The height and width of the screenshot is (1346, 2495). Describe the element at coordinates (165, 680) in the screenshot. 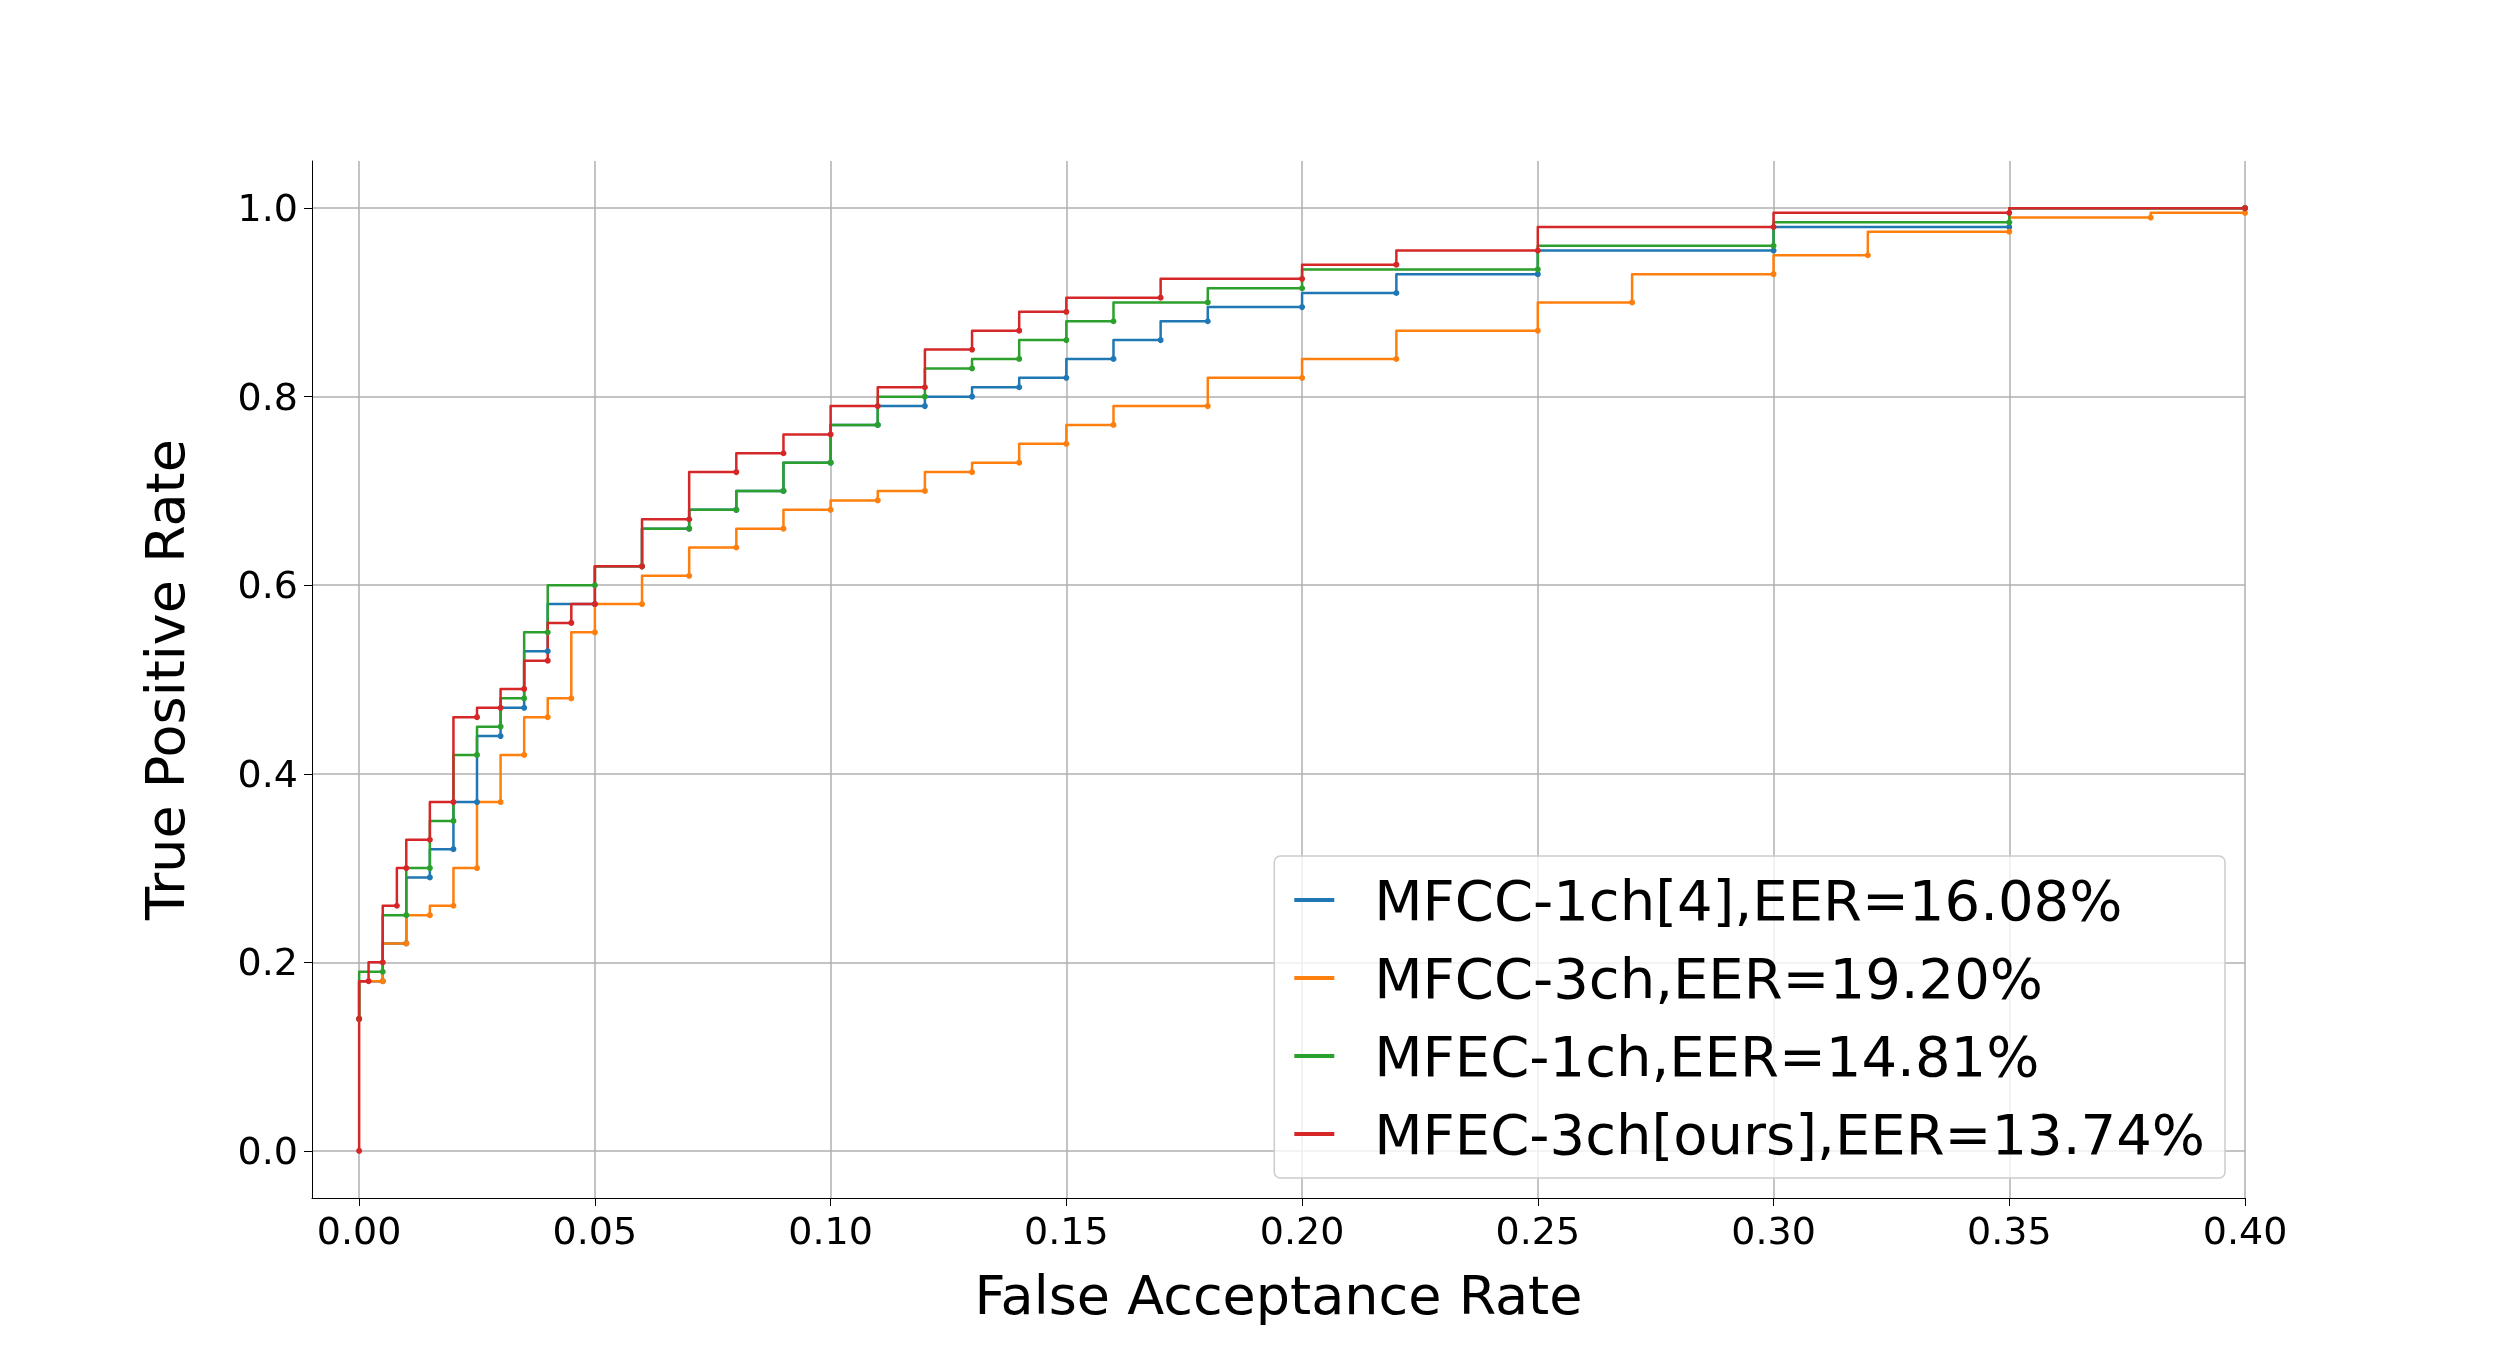

I see `y-axis-title: True Positive Rate` at that location.